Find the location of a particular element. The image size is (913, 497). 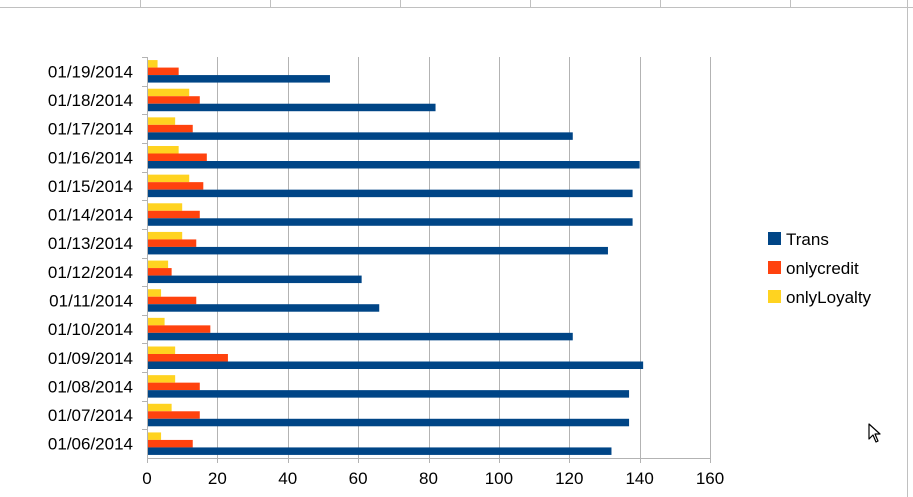

category-label: 01/18/2014 is located at coordinates (90, 100).